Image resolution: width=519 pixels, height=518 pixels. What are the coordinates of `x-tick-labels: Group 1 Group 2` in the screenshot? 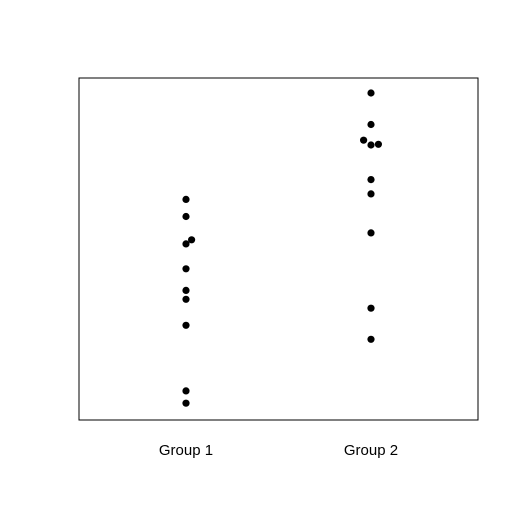 It's located at (278, 450).